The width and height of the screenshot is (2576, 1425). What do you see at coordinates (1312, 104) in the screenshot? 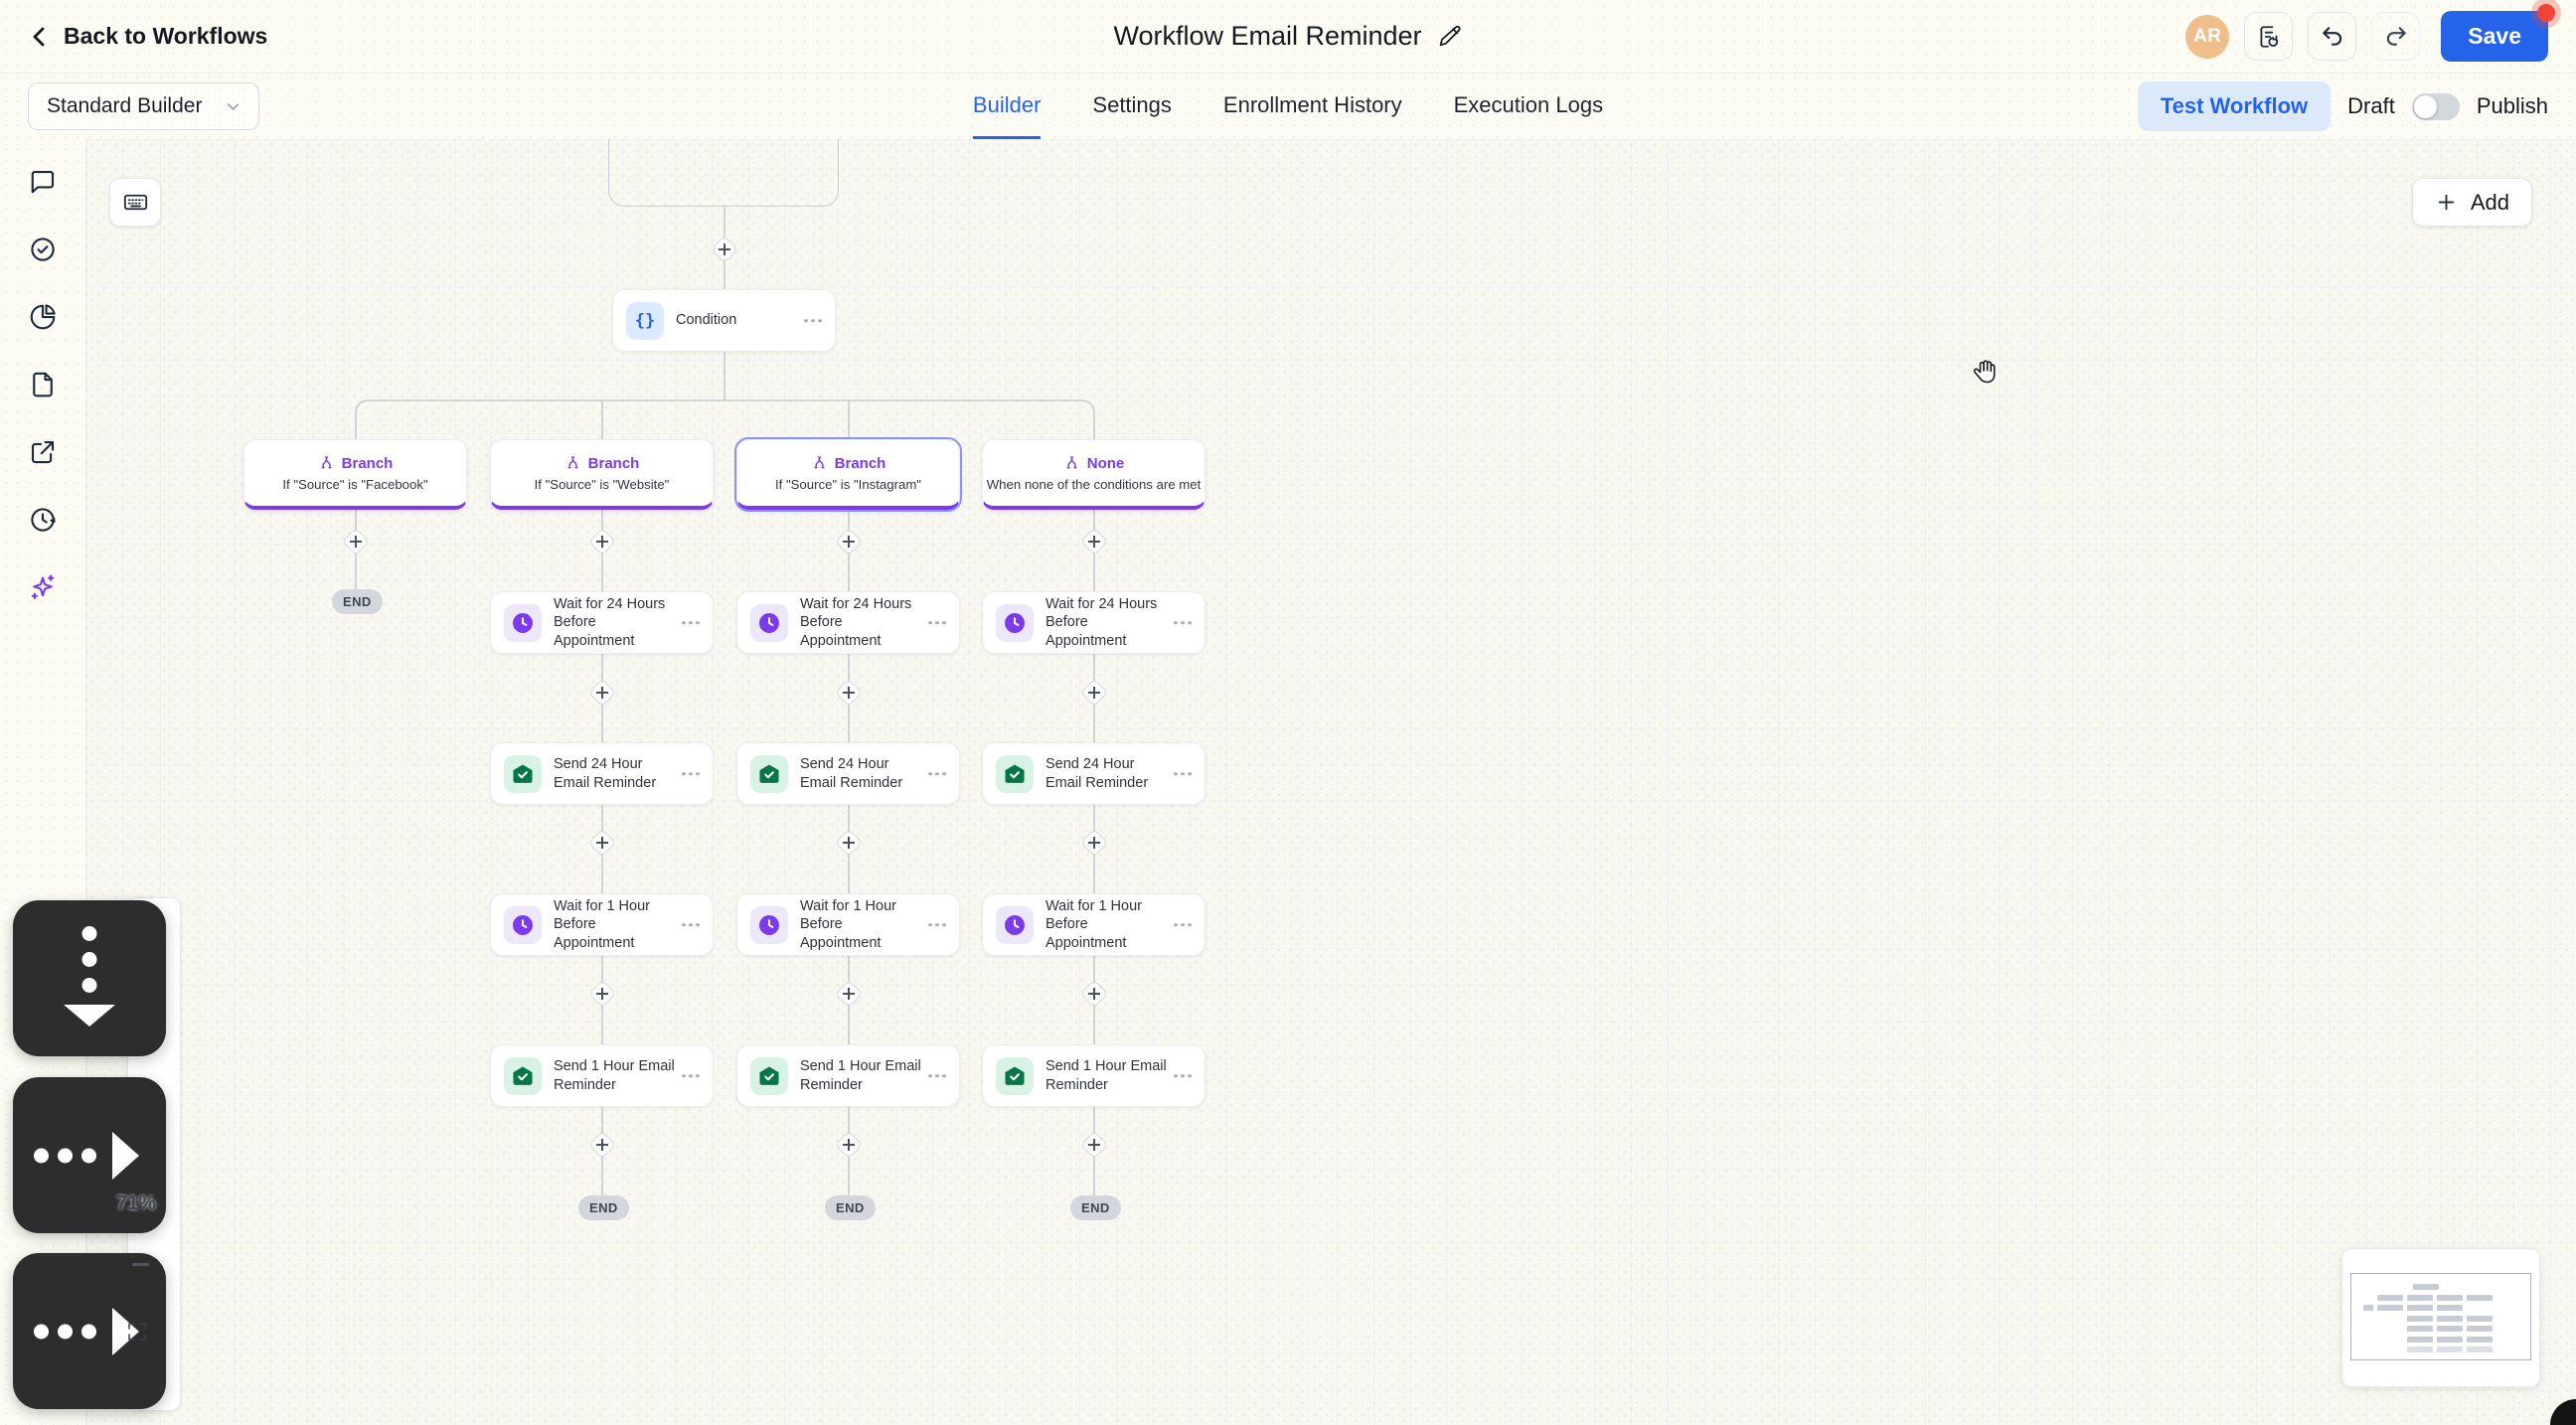
I see `tab-enrollment-history: Enrollment History` at bounding box center [1312, 104].